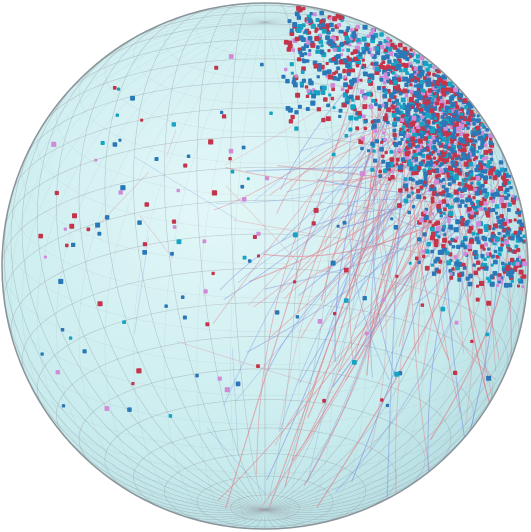 The image size is (531, 532). Describe the element at coordinates (277, 519) in the screenshot. I see `longitude-line` at that location.